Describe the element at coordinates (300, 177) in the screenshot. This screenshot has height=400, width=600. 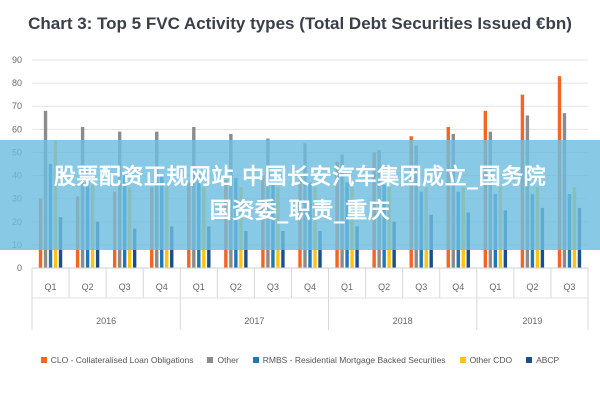
I see `banner-line-1: 股票配资正规网站 中国长安汽车集团成立_国务院` at that location.